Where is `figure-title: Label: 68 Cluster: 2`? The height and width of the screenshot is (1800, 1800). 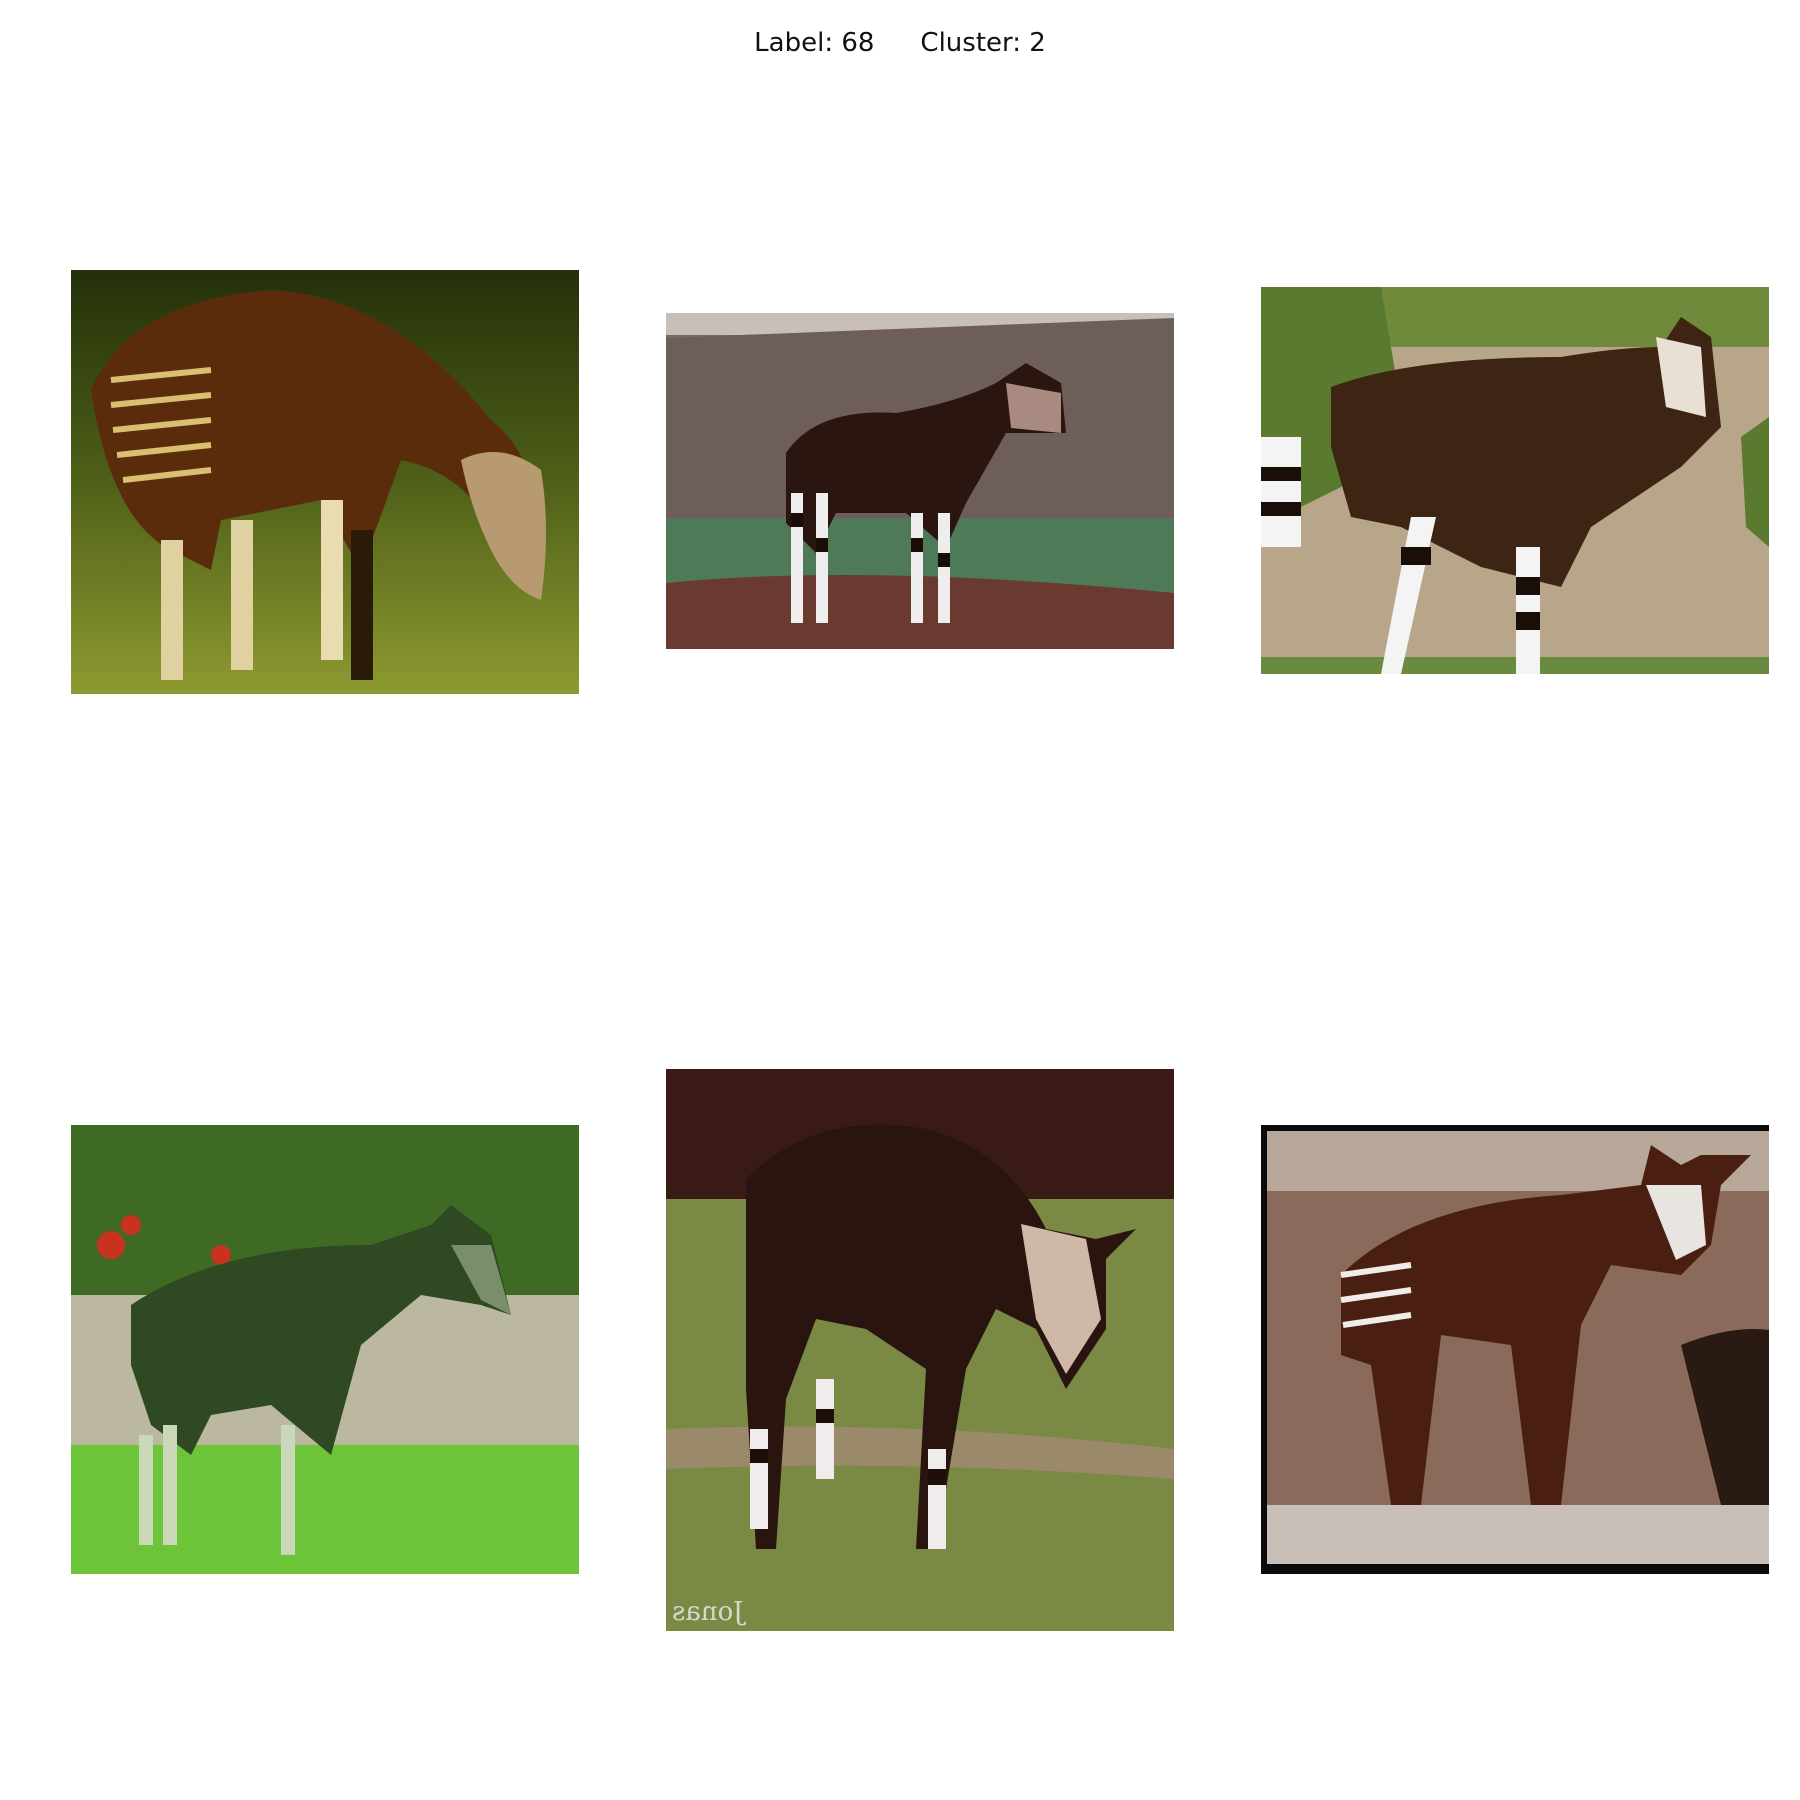 figure-title: Label: 68 Cluster: 2 is located at coordinates (900, 43).